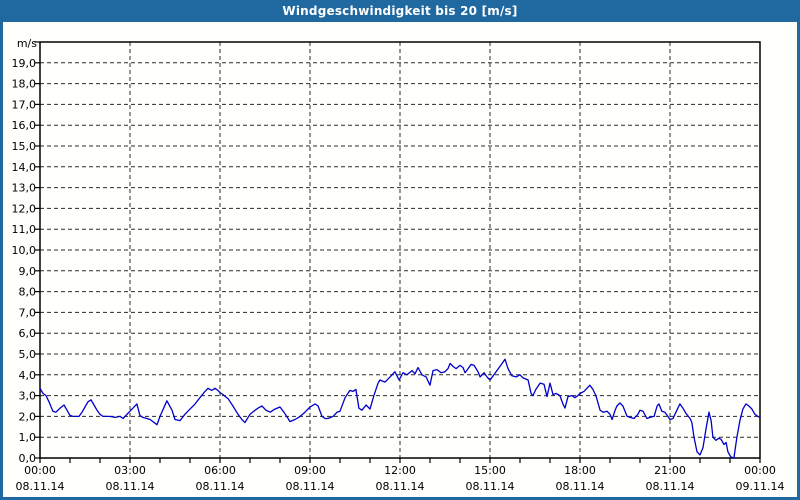 The width and height of the screenshot is (800, 500). What do you see at coordinates (28, 354) in the screenshot?
I see `y-axis-label: 5,0` at bounding box center [28, 354].